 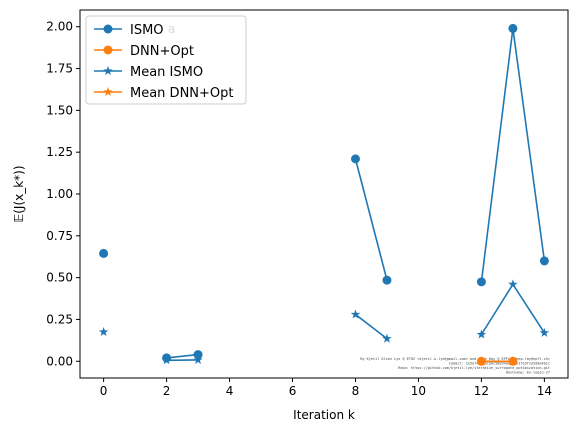 What do you see at coordinates (481, 391) in the screenshot?
I see `x-tick-label: 12` at bounding box center [481, 391].